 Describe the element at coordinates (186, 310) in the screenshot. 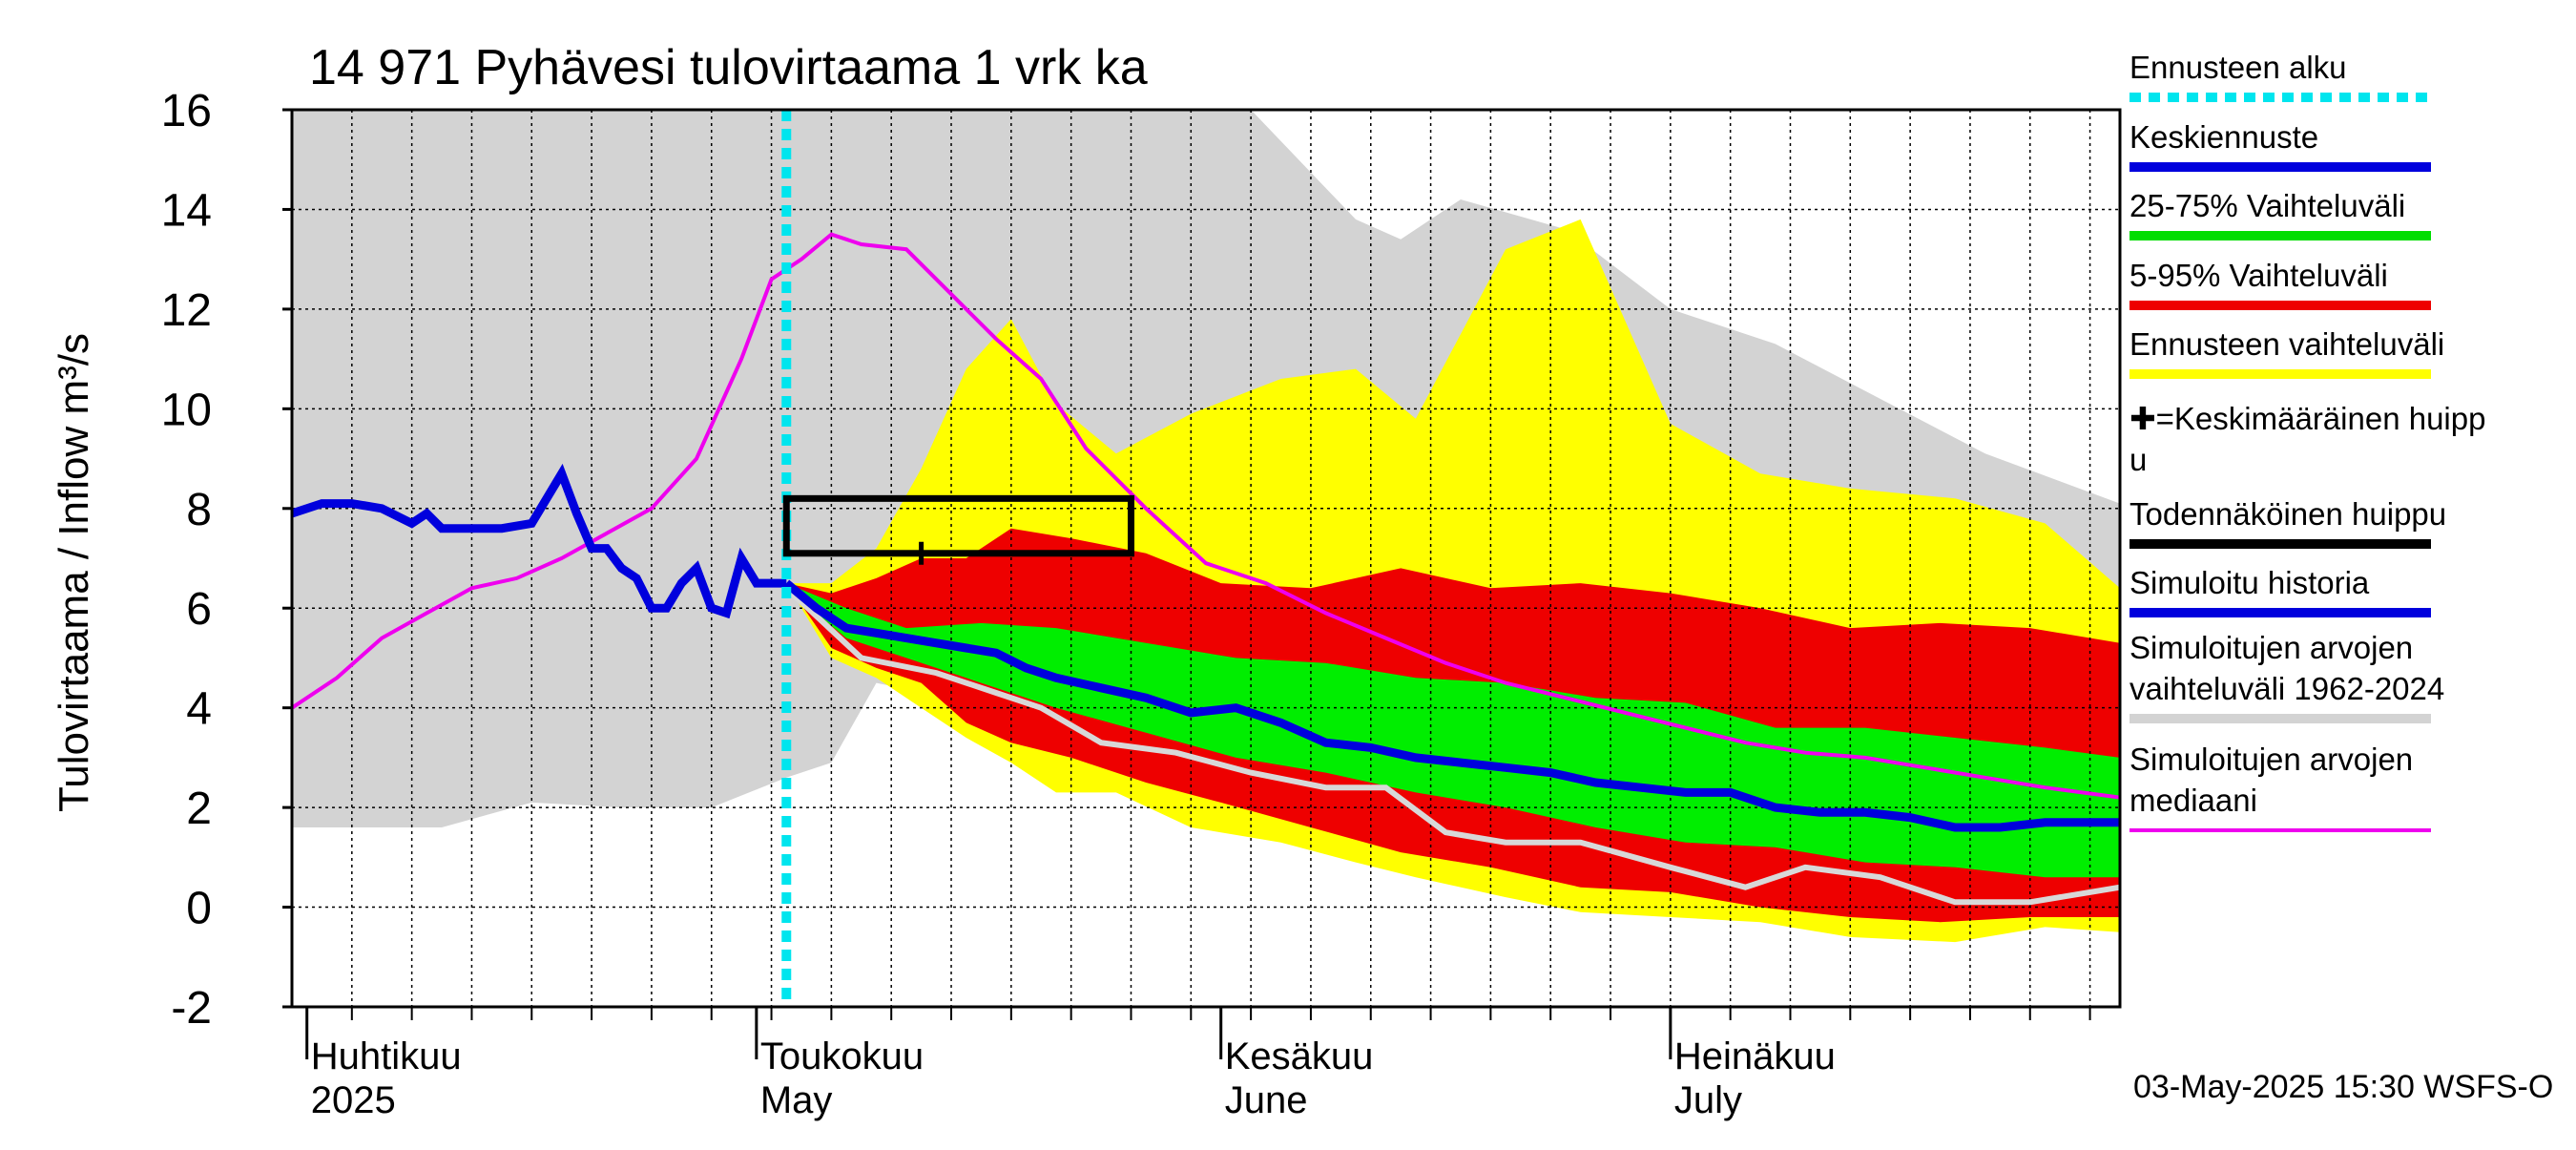

I see `y-tick-label: 12` at that location.